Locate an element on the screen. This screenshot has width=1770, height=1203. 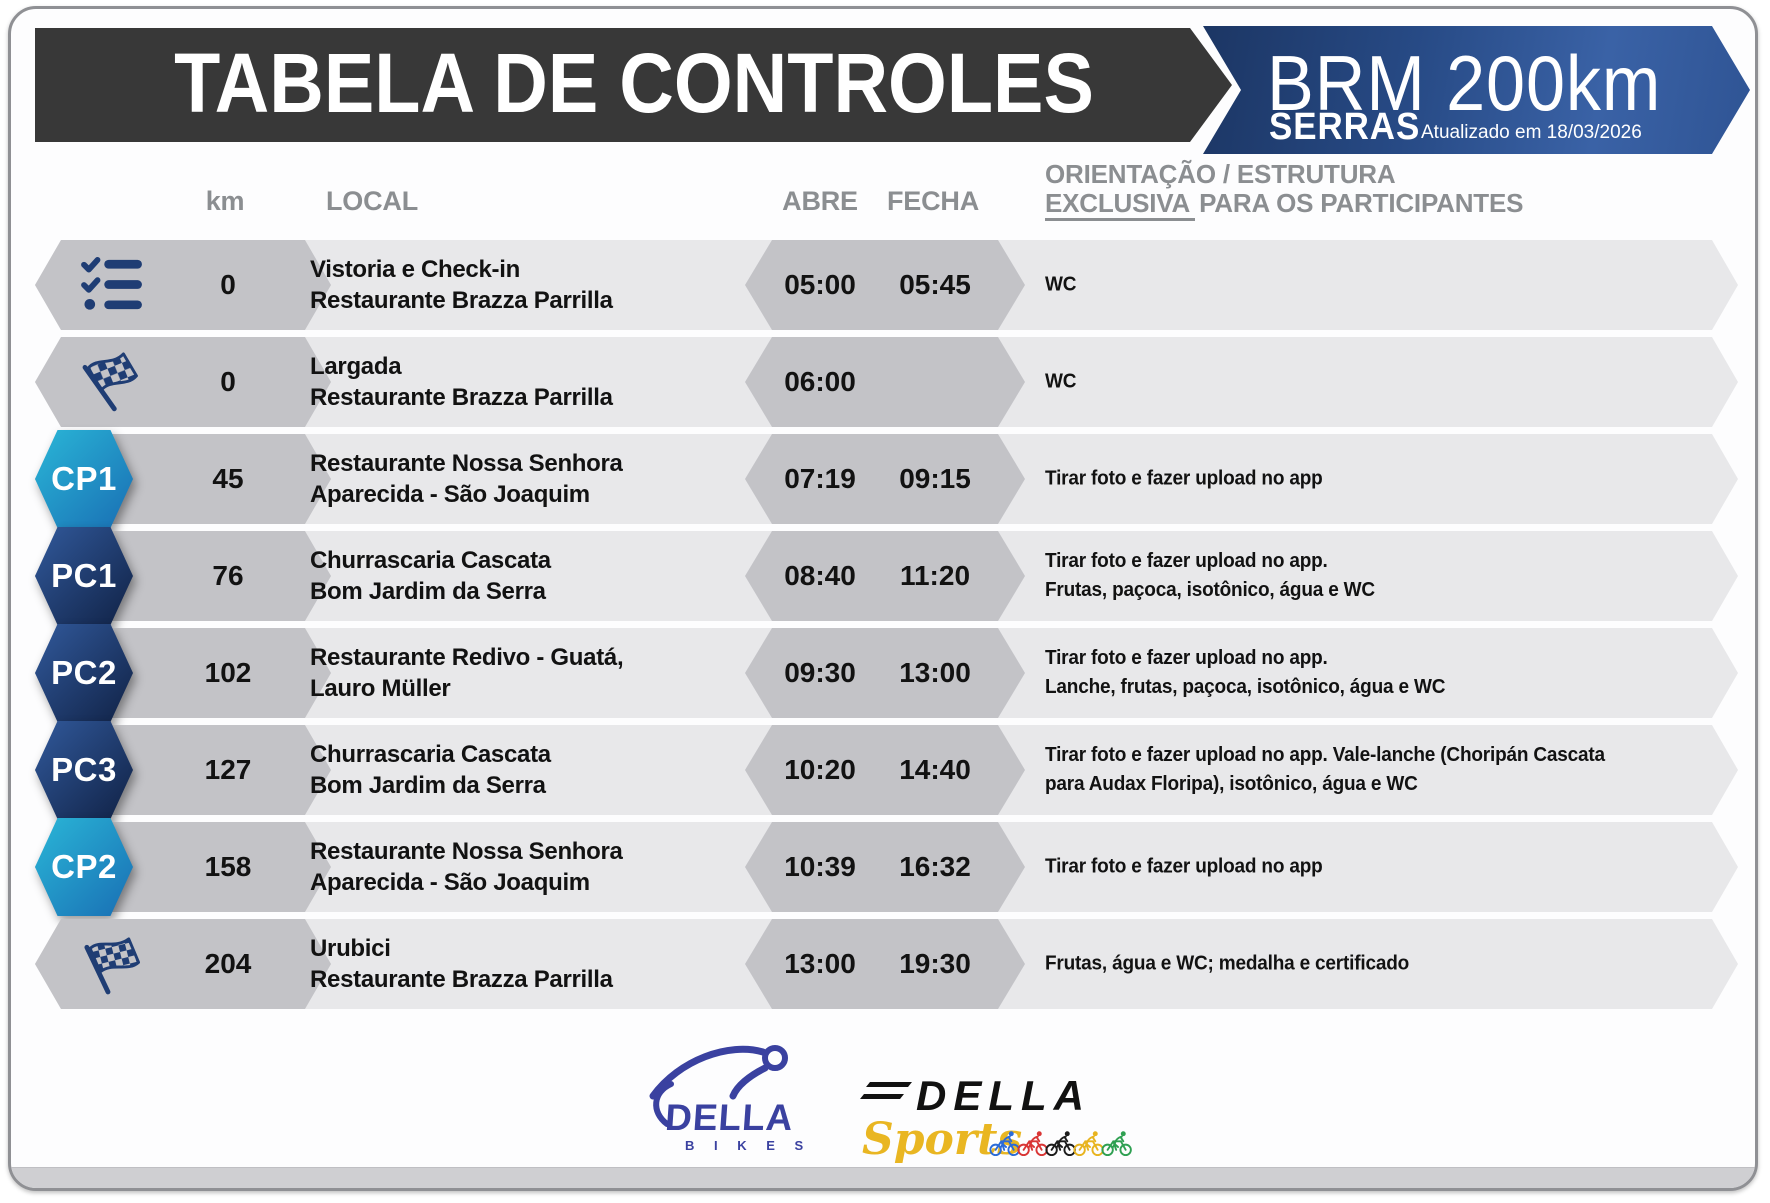
della-bikes-logo: DELLA B I K E S is located at coordinates (730, 1096).